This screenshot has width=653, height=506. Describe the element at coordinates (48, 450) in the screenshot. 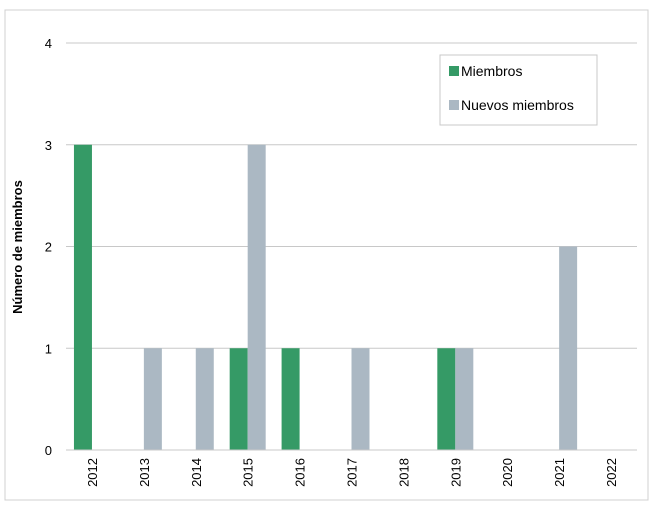

I see `y-tick-label: 0` at that location.